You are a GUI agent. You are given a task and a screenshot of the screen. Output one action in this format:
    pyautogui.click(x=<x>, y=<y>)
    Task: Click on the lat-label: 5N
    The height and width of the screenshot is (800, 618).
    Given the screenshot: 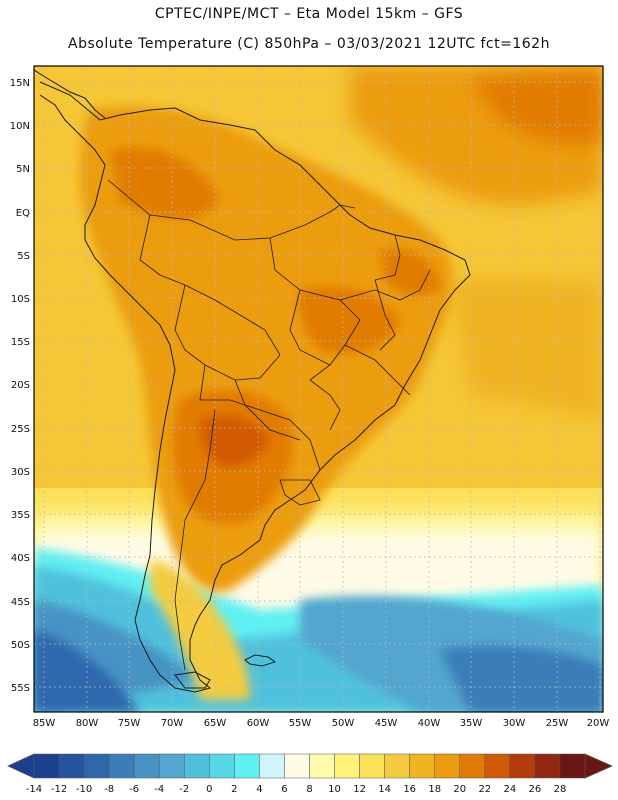 What is the action you would take?
    pyautogui.click(x=23, y=169)
    